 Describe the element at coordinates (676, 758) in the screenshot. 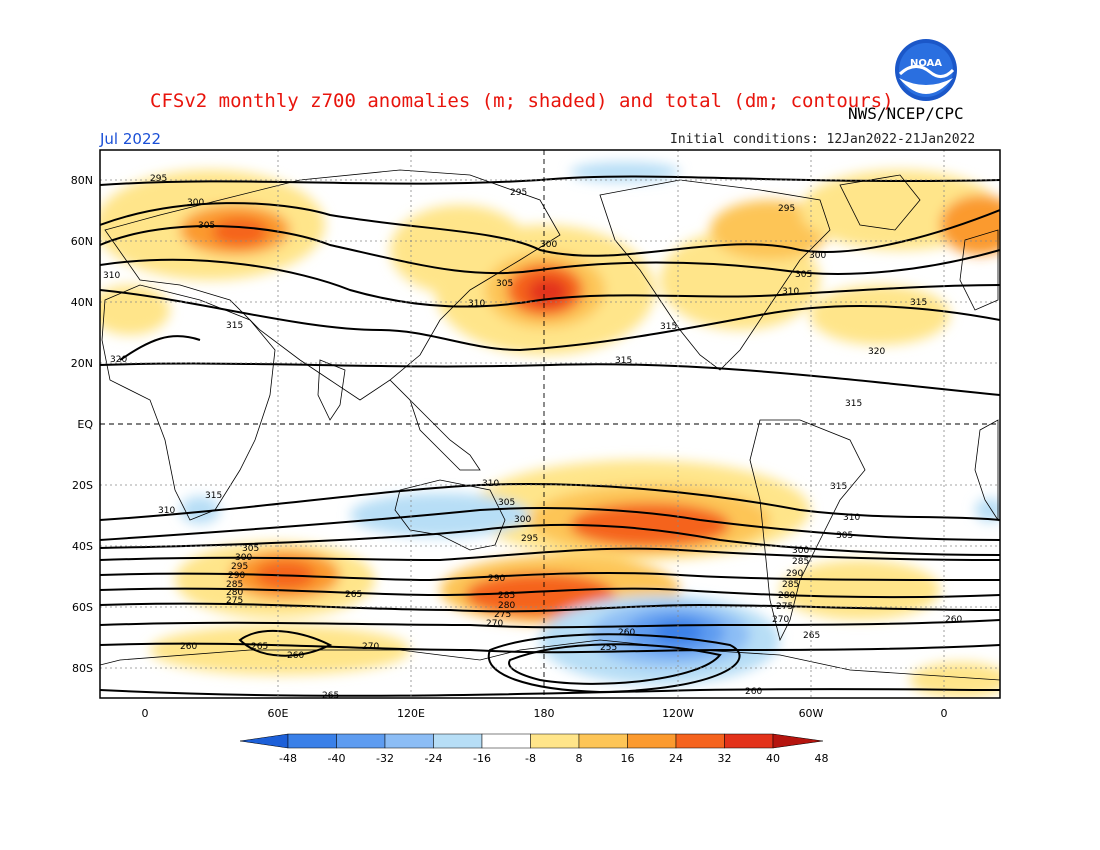

I see `colorbar-tick-label: 24` at that location.